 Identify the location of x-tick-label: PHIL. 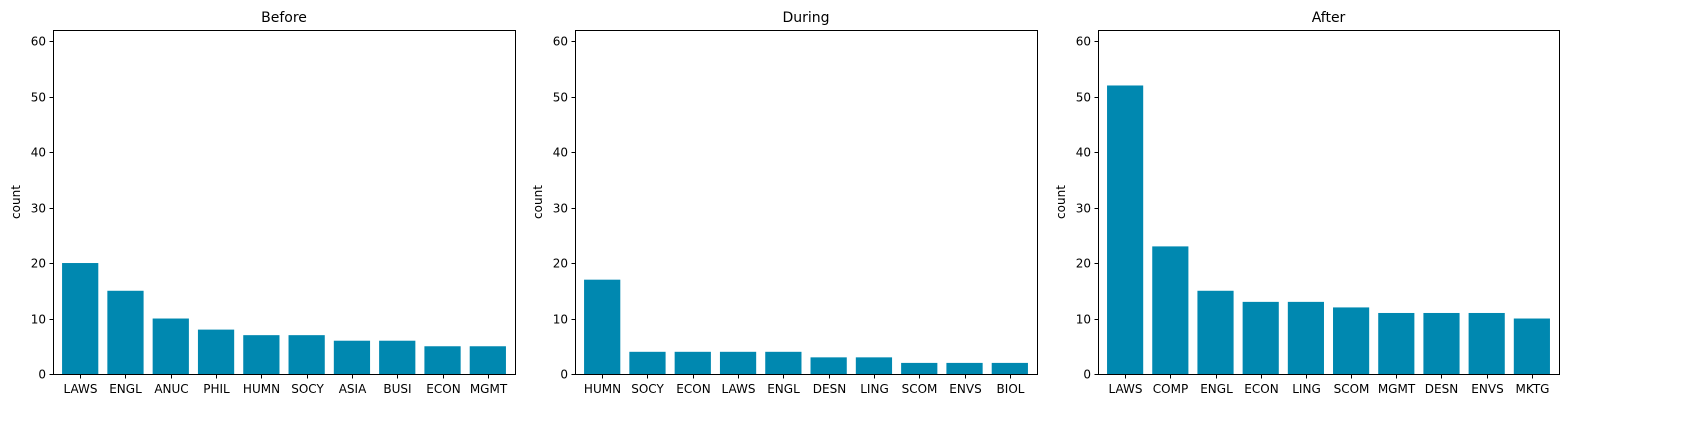
(216, 389).